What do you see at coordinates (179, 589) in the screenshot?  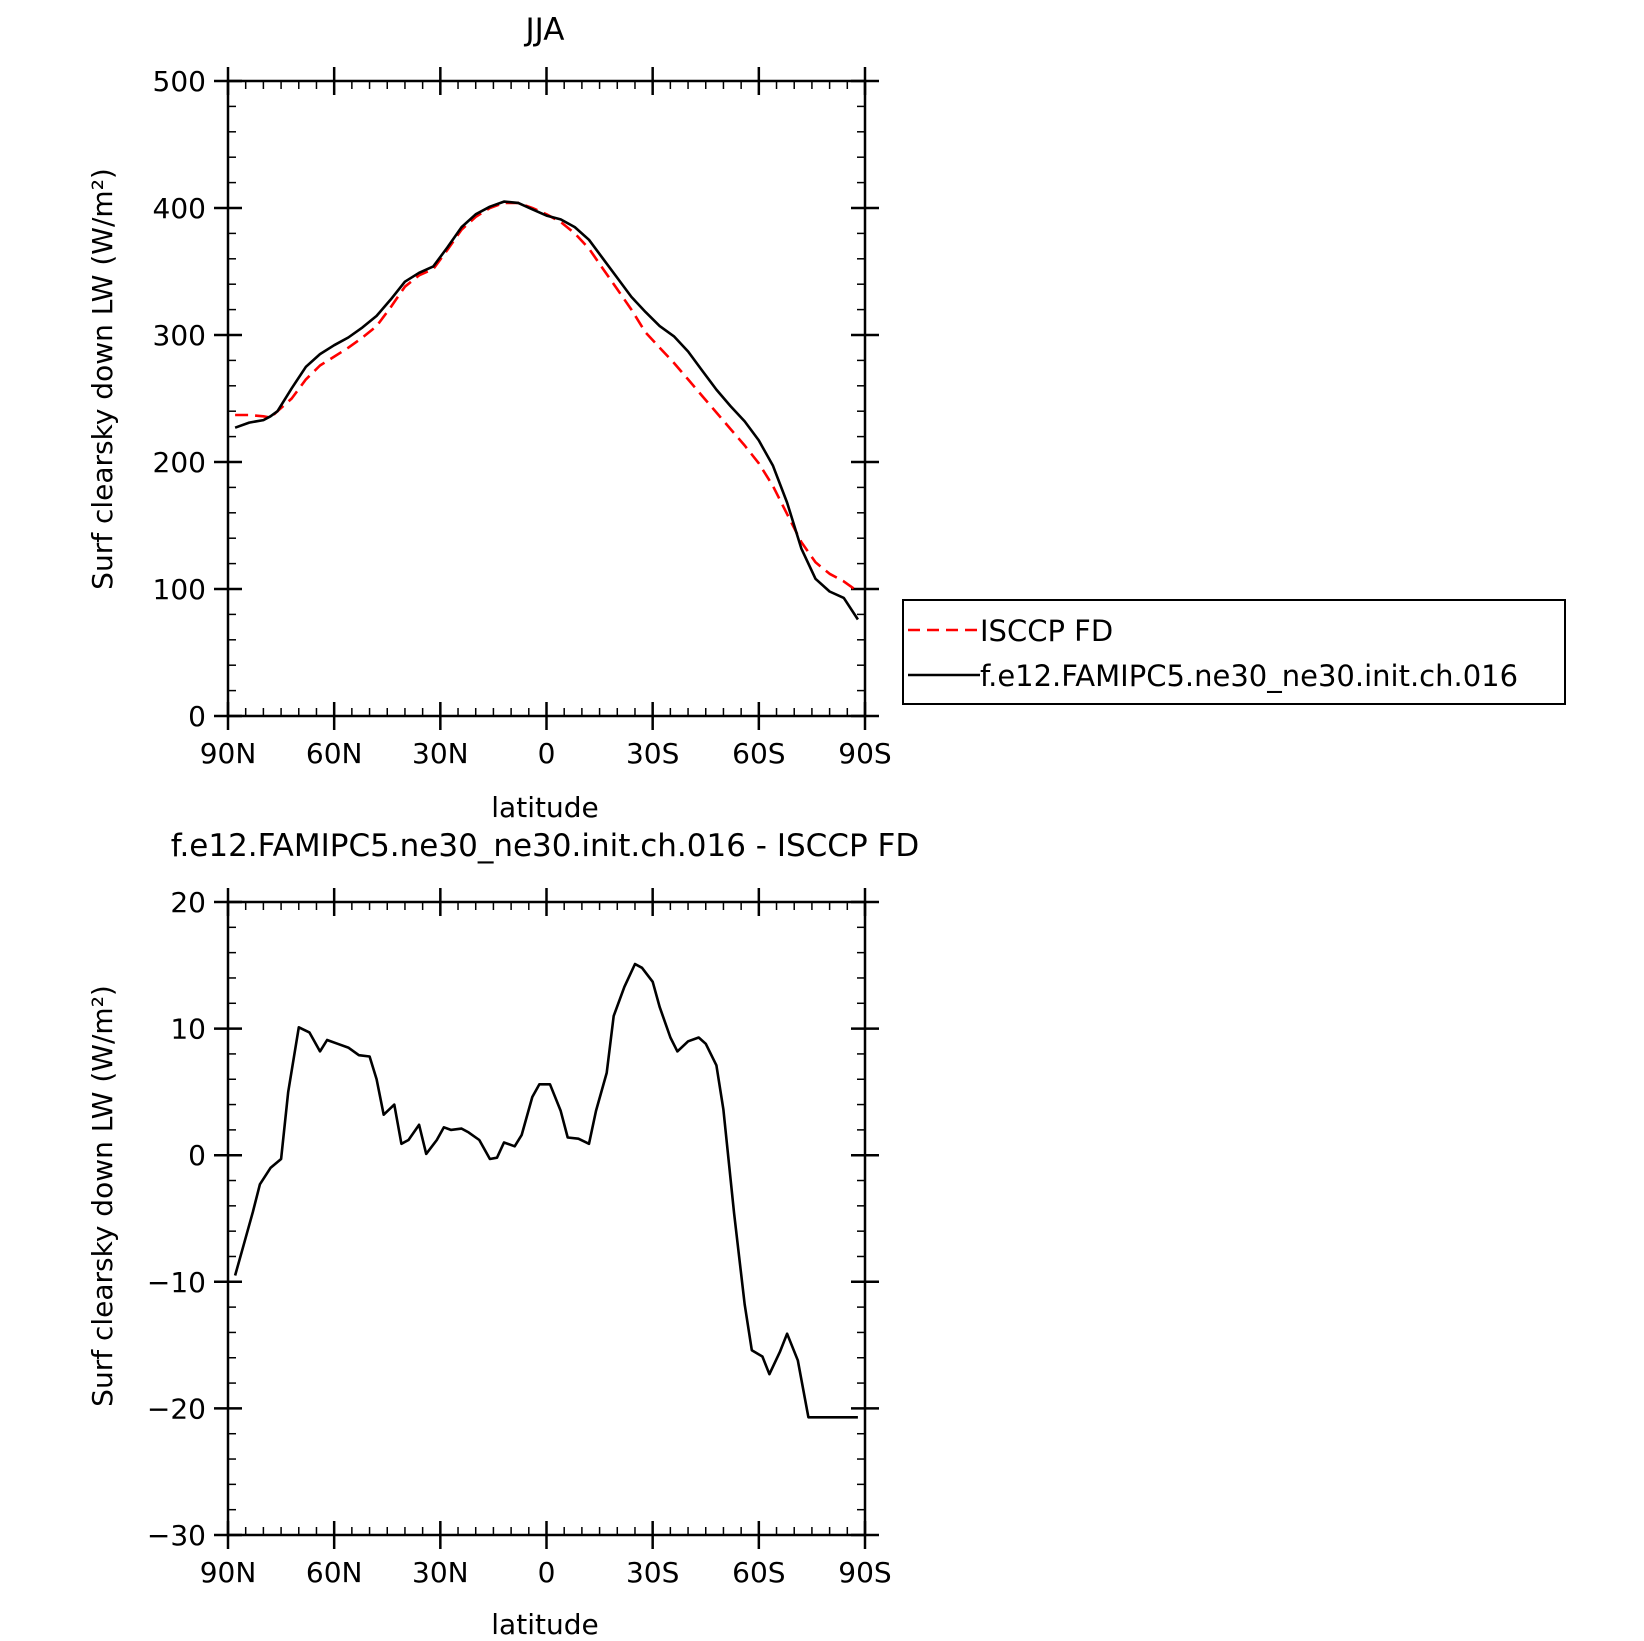 I see `top-panel-y-tick-label: 100` at bounding box center [179, 589].